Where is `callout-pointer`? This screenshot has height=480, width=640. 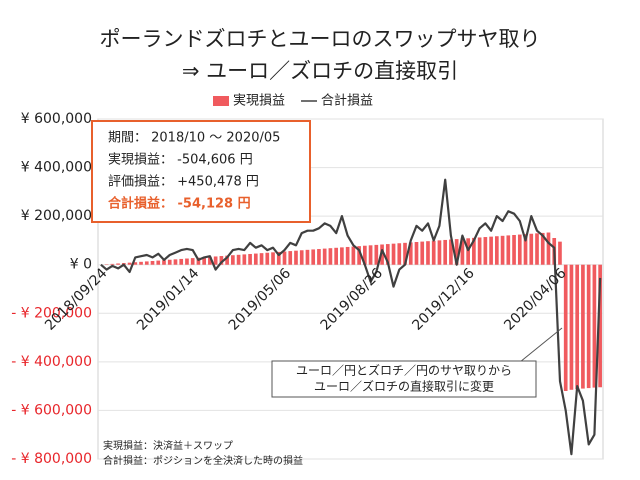 callout-pointer is located at coordinates (541, 345).